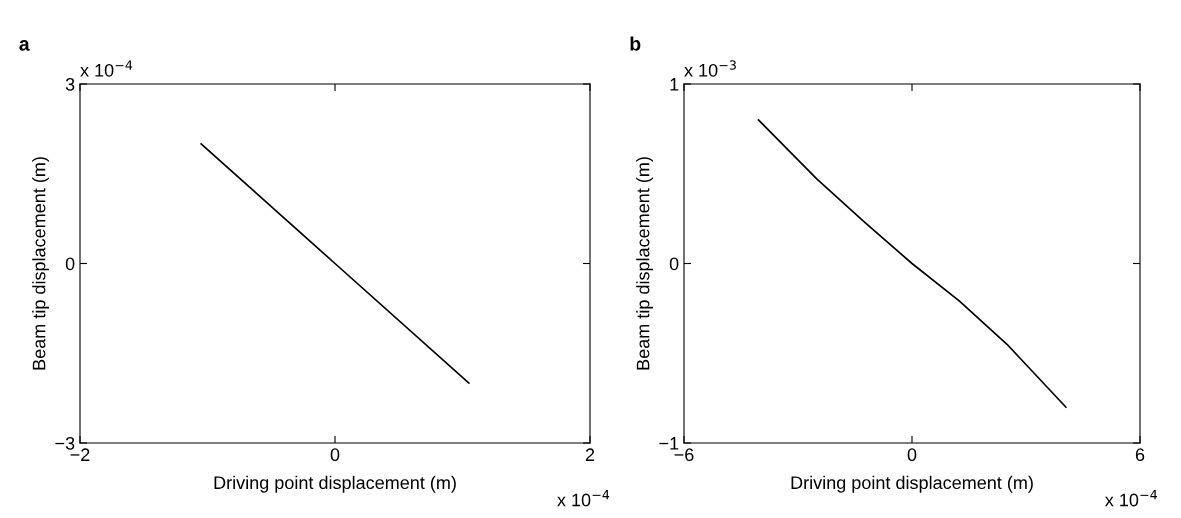 Image resolution: width=1181 pixels, height=518 pixels. Describe the element at coordinates (674, 84) in the screenshot. I see `y-tick-label: 1` at that location.